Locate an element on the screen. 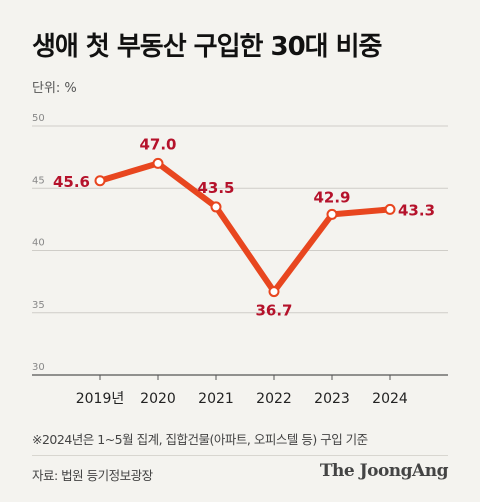 The width and height of the screenshot is (480, 502). source-text: 자료: 법원 등기정보광장 is located at coordinates (92, 475).